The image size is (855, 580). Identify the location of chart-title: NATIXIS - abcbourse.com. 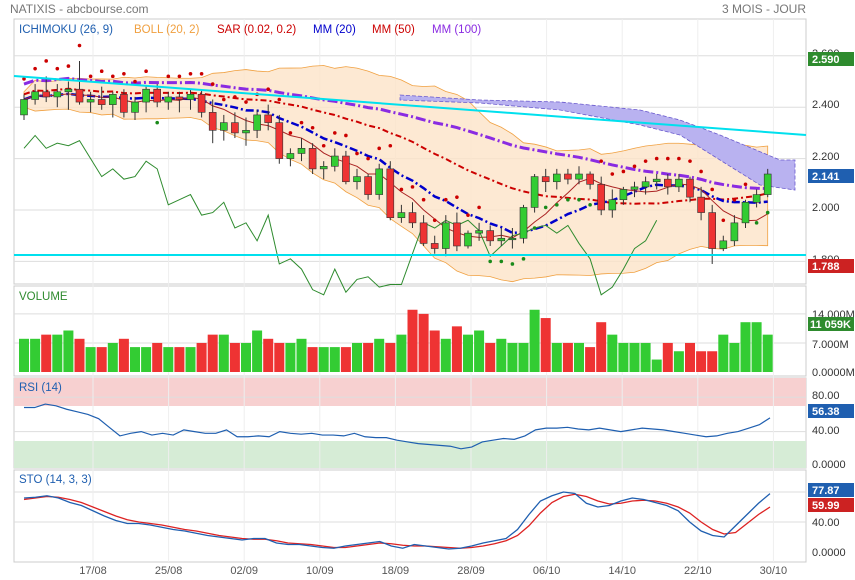
(79, 9).